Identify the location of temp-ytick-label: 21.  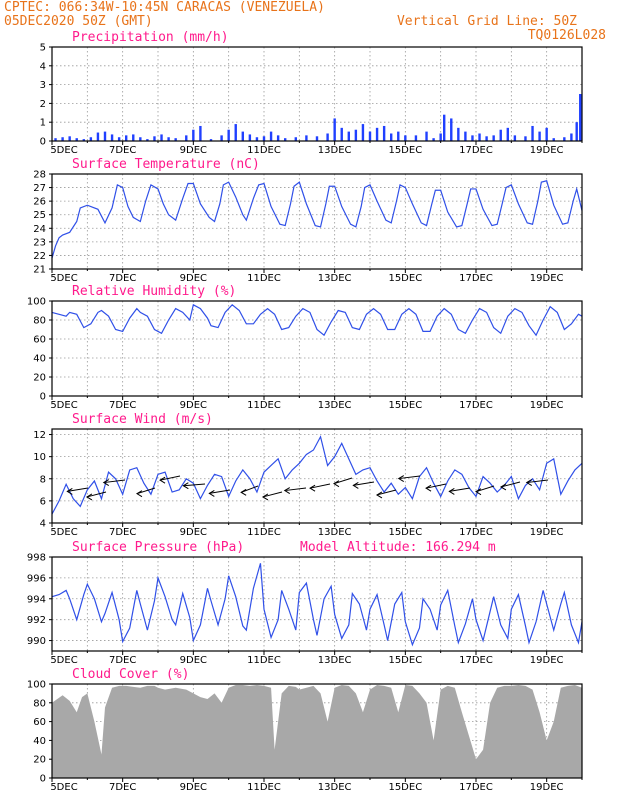
(39, 270).